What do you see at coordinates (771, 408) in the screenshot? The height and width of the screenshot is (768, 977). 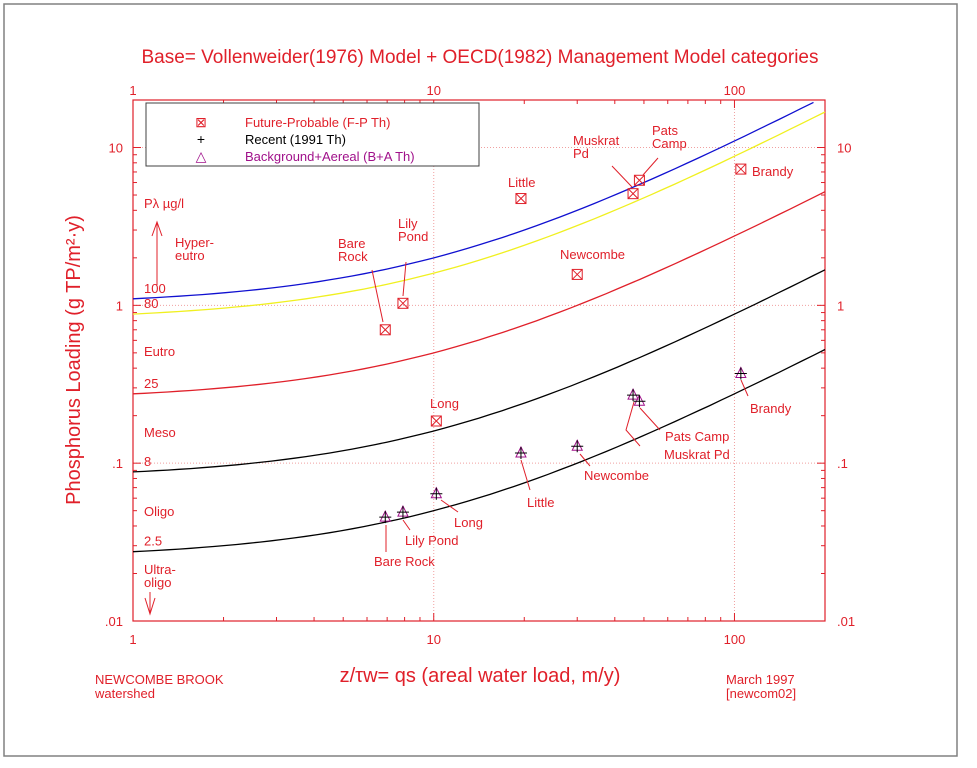 I see `point-label-background: Brandy` at bounding box center [771, 408].